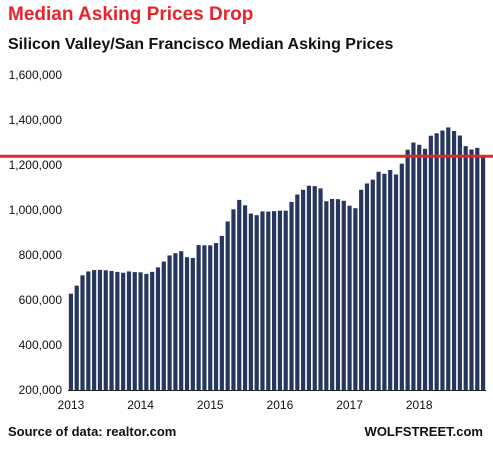 The image size is (493, 452). I want to click on y-tick-label: 1,400,000, so click(36, 120).